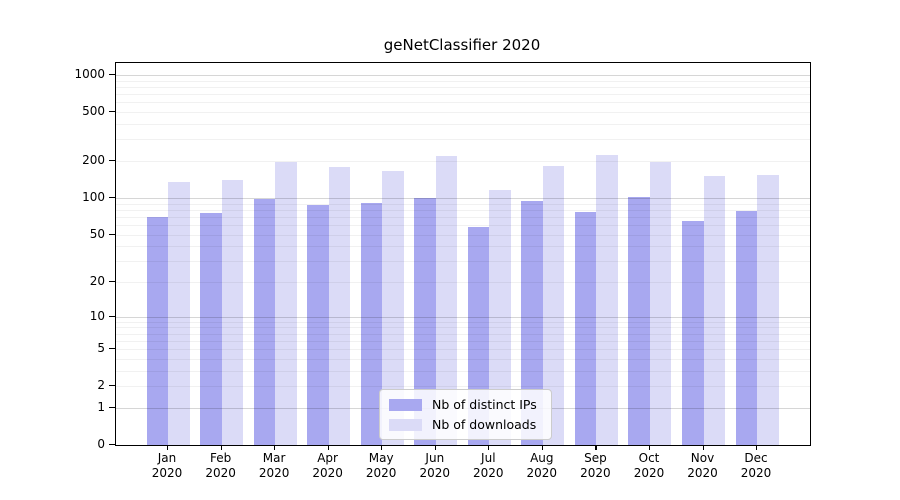 The height and width of the screenshot is (500, 900). I want to click on bar-ips-oct, so click(639, 321).